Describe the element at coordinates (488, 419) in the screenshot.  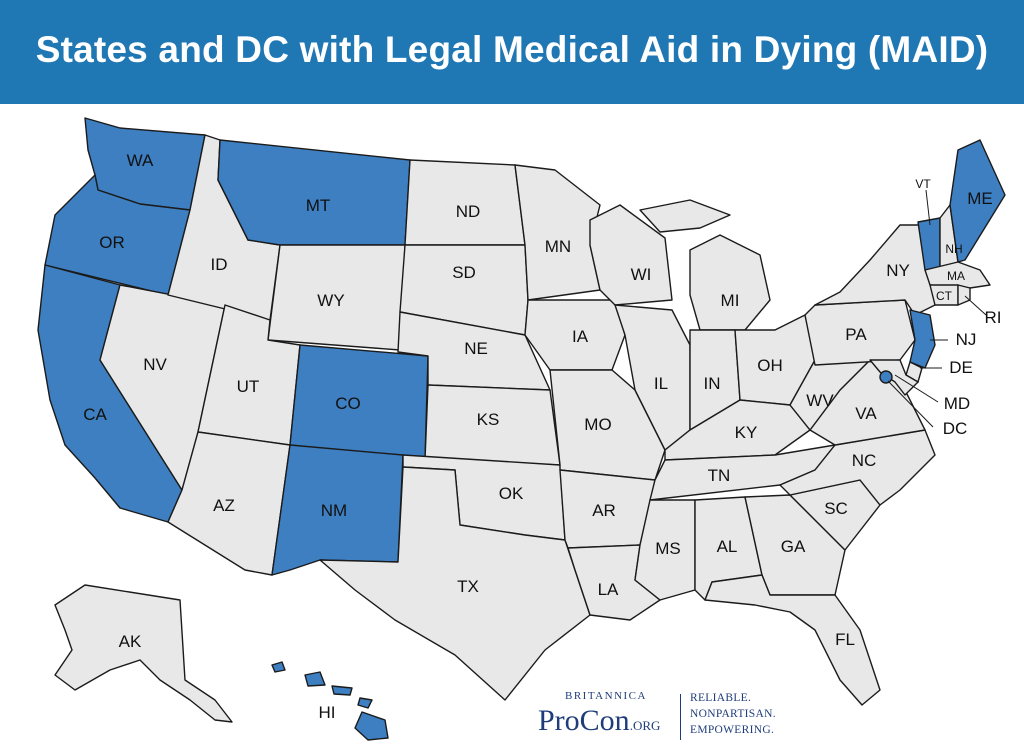
I see `label-ks: KS` at that location.